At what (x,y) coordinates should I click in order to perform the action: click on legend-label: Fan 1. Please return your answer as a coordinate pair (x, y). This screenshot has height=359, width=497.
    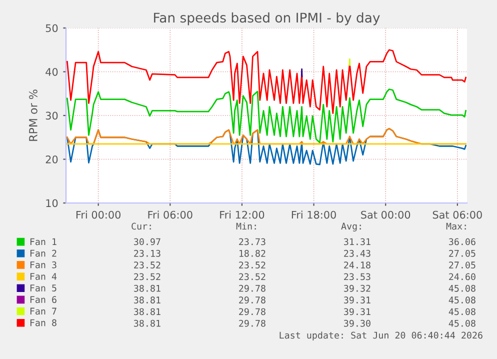
    Looking at the image, I should click on (43, 242).